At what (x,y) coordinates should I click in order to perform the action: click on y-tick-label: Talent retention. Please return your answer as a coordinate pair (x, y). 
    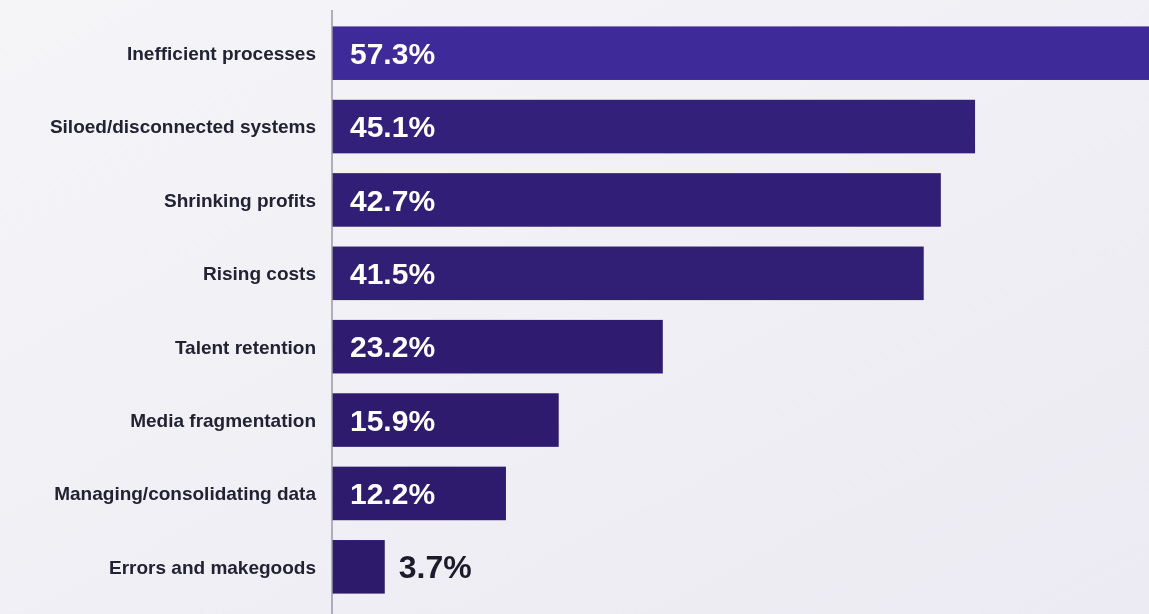
    Looking at the image, I should click on (245, 347).